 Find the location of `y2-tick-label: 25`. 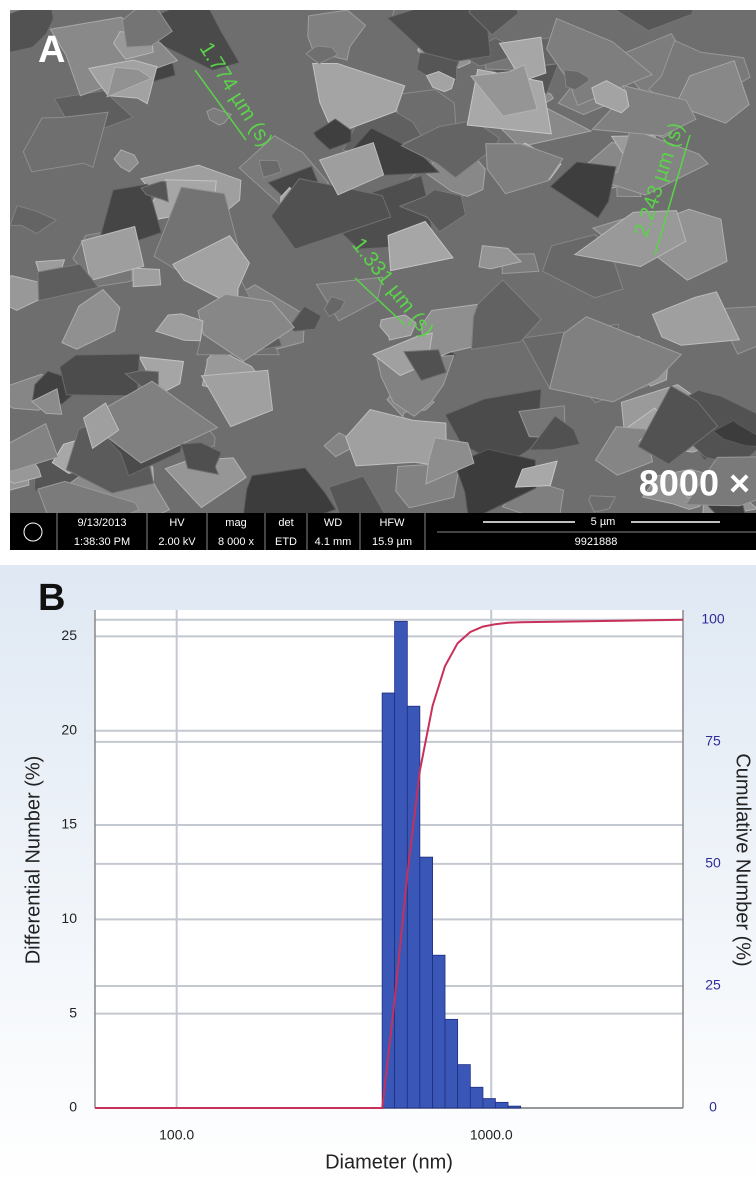

y2-tick-label: 25 is located at coordinates (713, 985).